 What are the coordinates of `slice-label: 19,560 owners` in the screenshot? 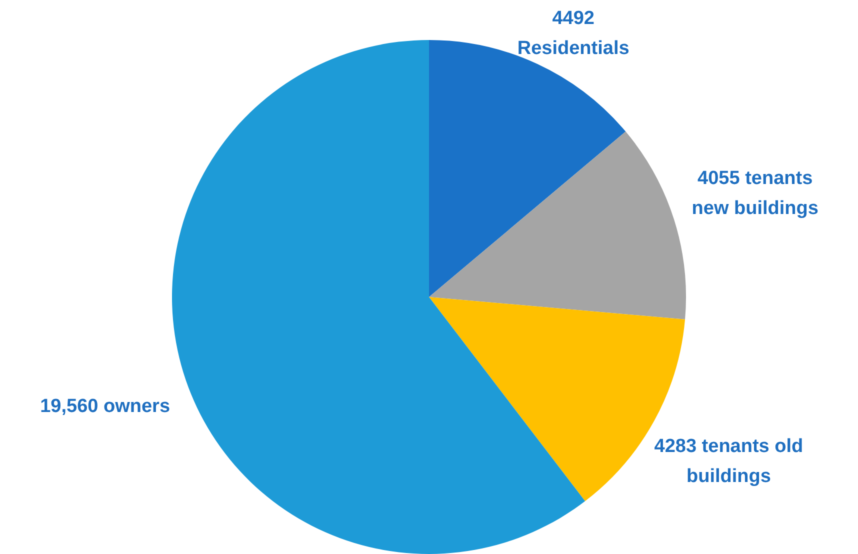 It's located at (105, 406).